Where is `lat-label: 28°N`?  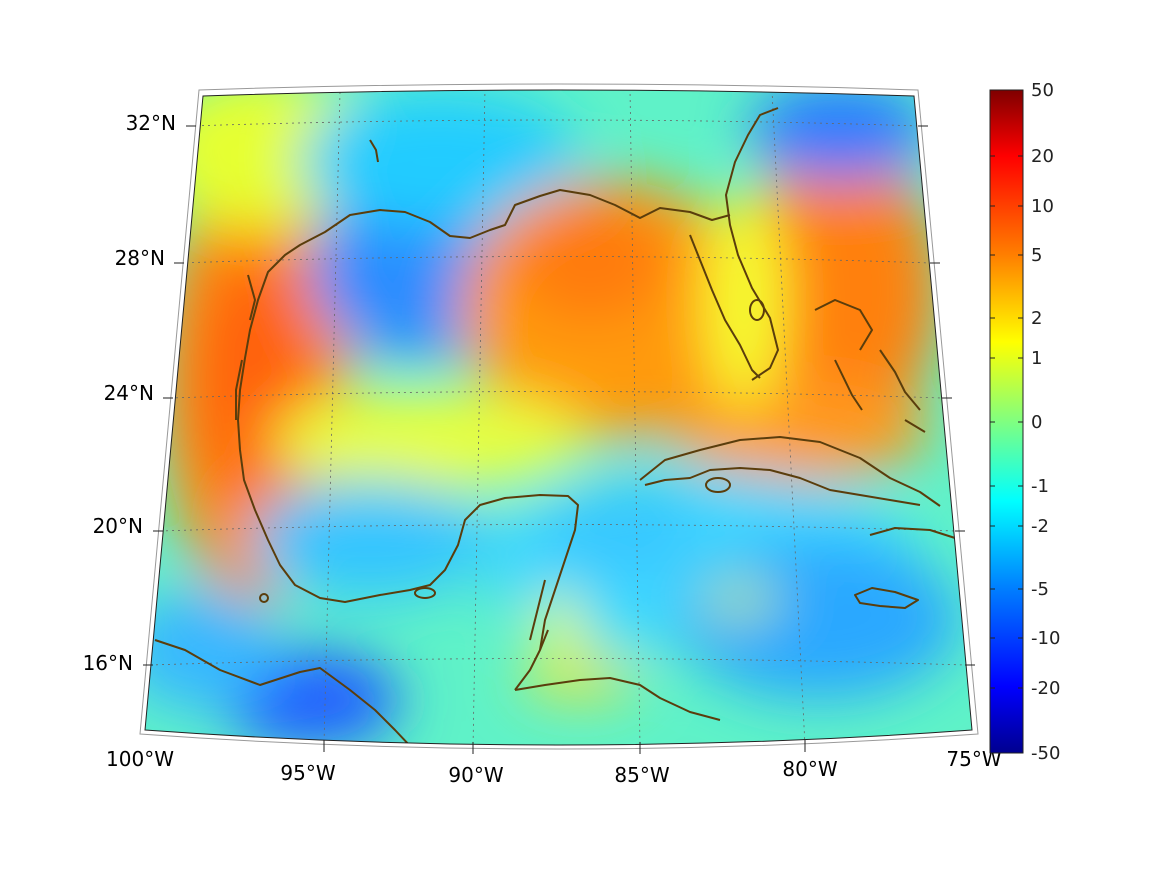 lat-label: 28°N is located at coordinates (140, 258).